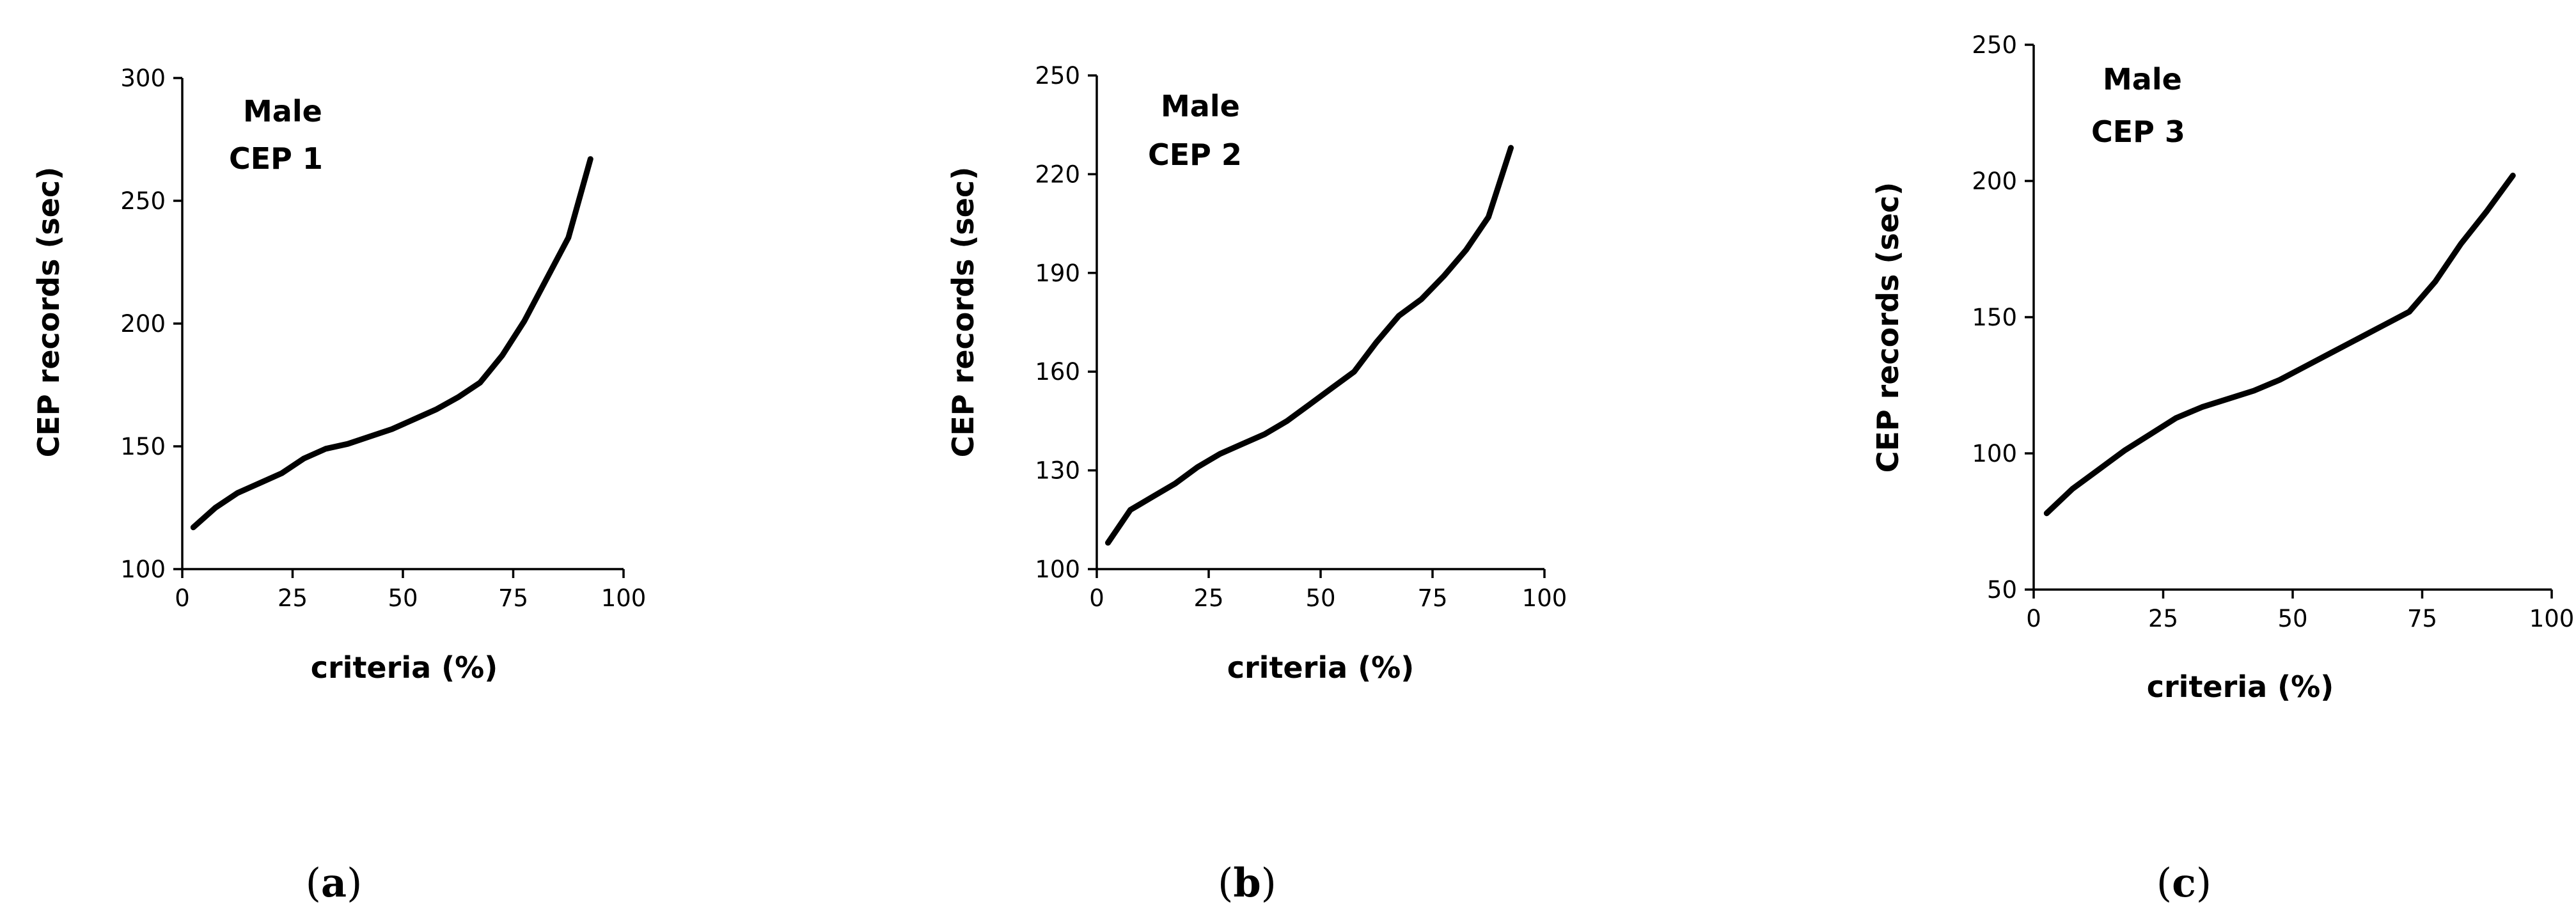  What do you see at coordinates (2183, 882) in the screenshot?
I see `panel-caption: (c)` at bounding box center [2183, 882].